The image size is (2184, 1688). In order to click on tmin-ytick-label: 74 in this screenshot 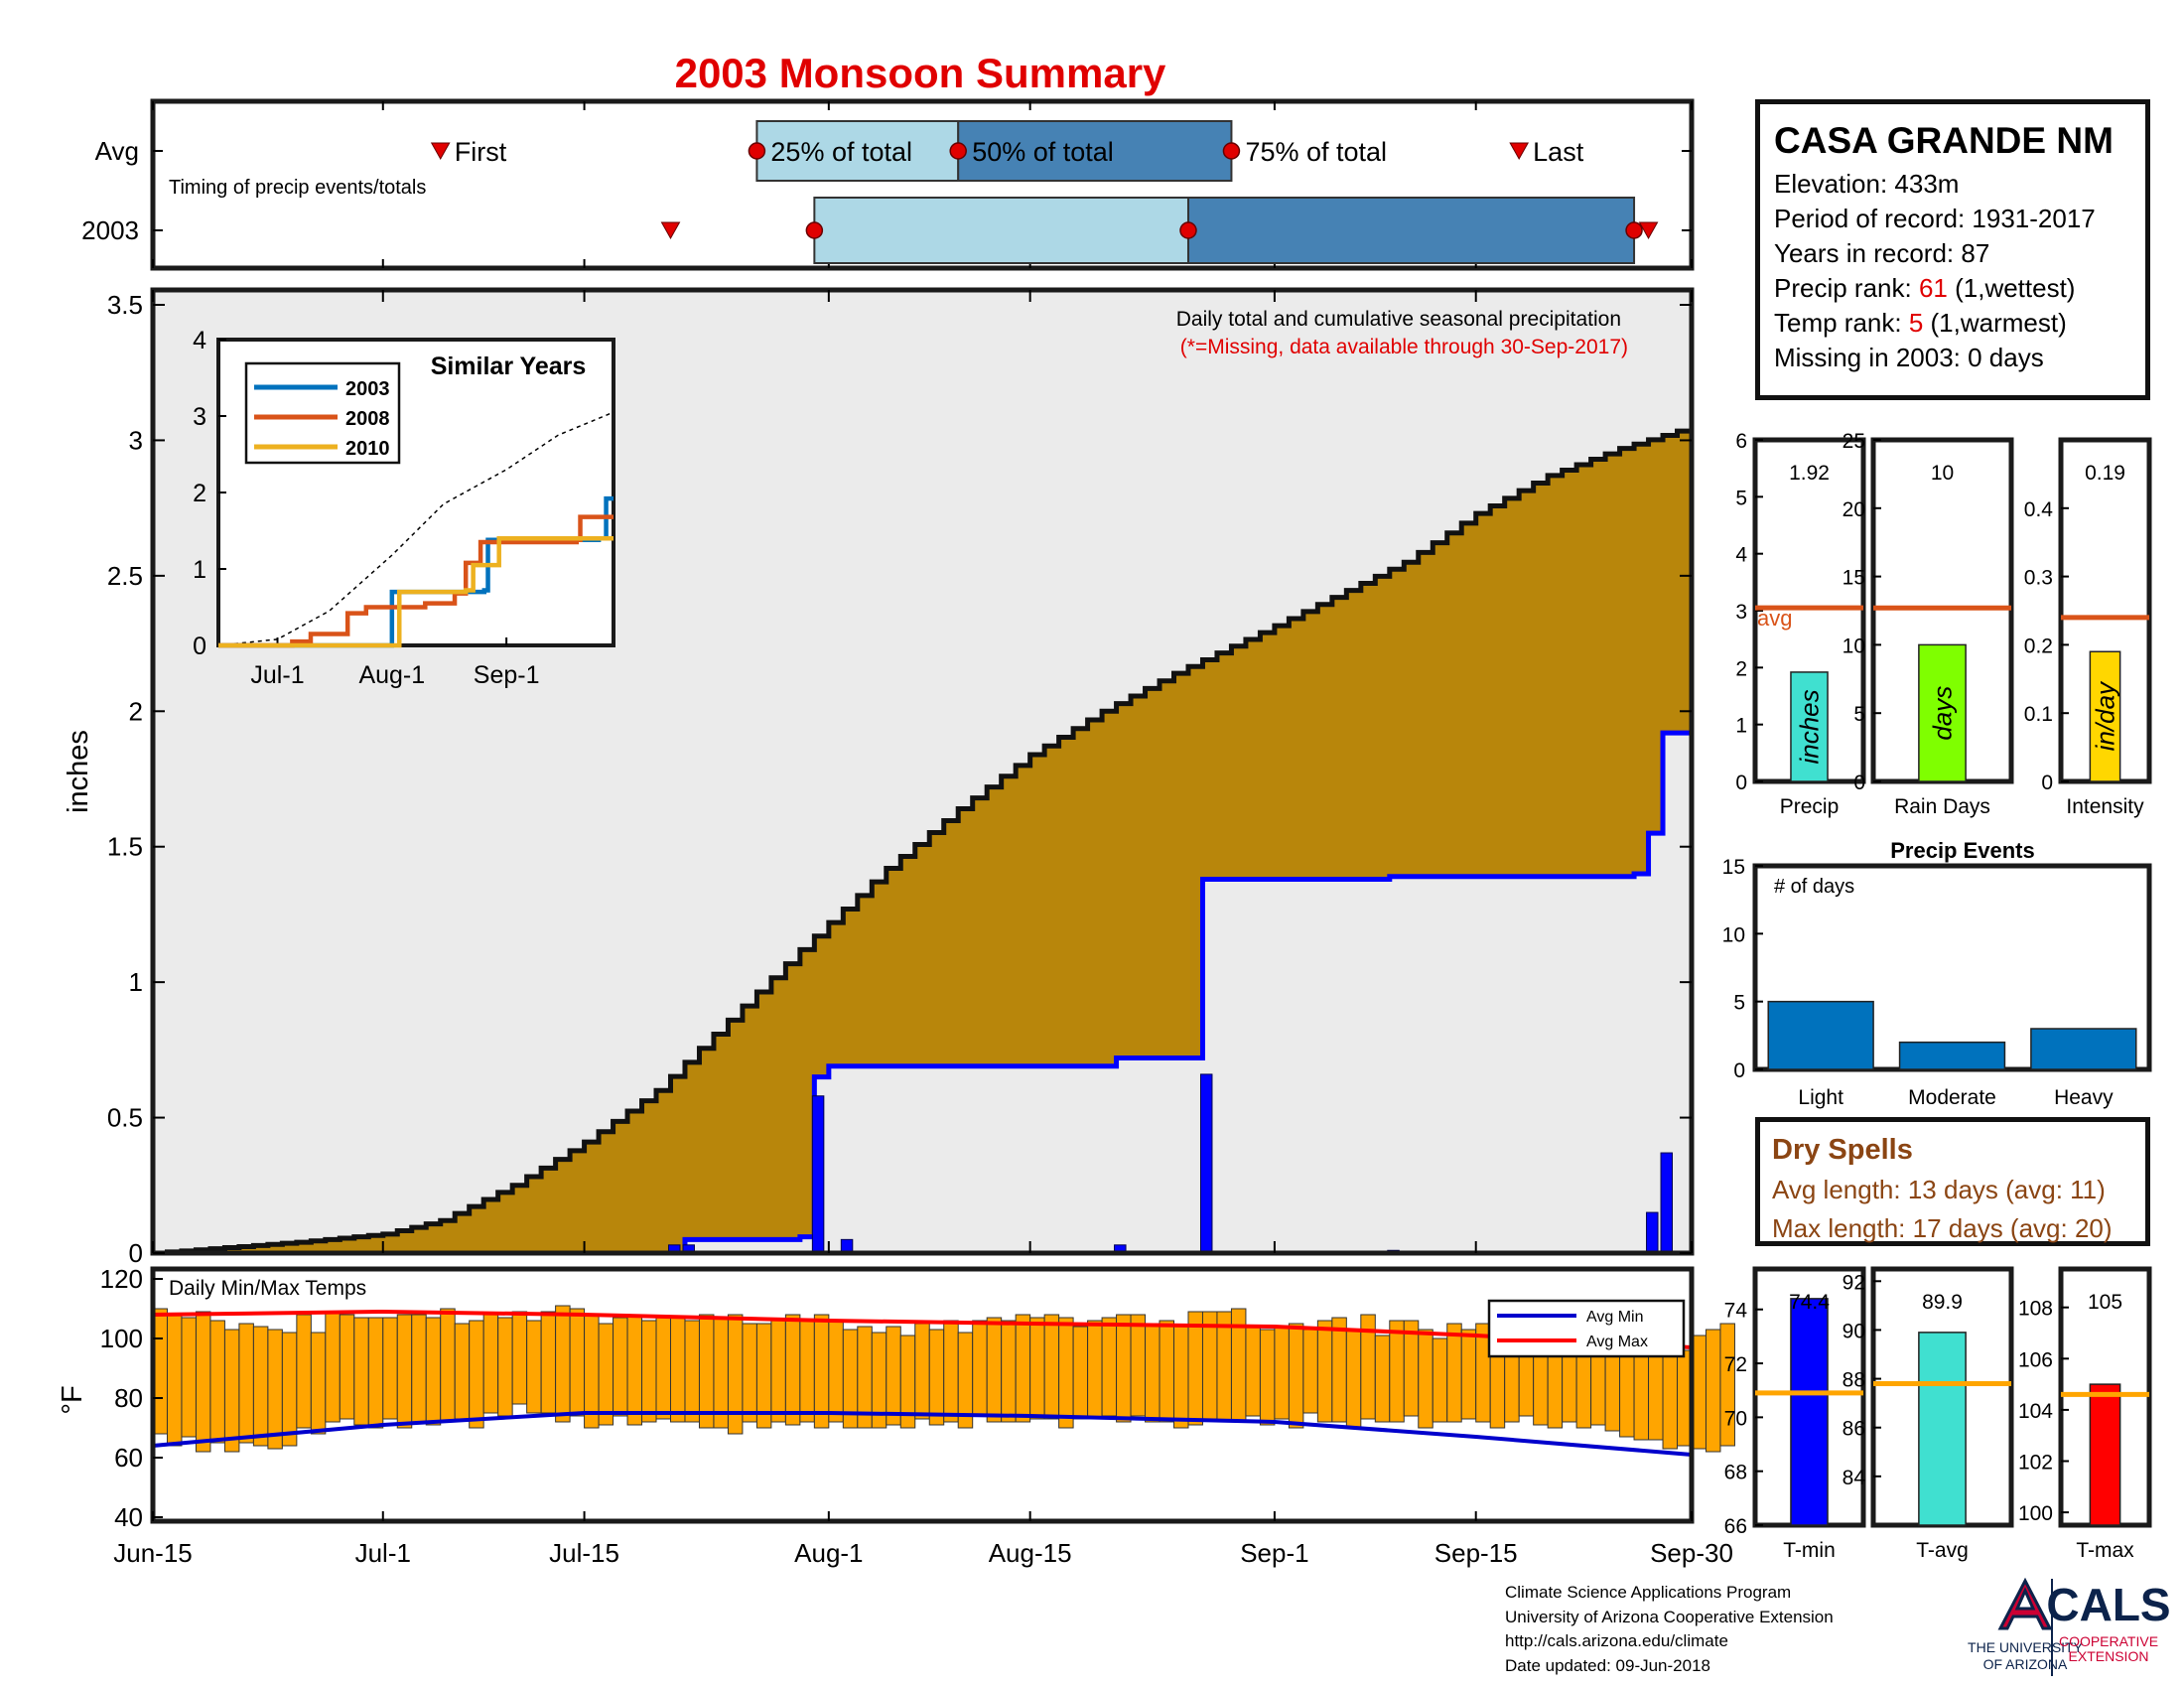, I will do `click(1736, 1311)`.